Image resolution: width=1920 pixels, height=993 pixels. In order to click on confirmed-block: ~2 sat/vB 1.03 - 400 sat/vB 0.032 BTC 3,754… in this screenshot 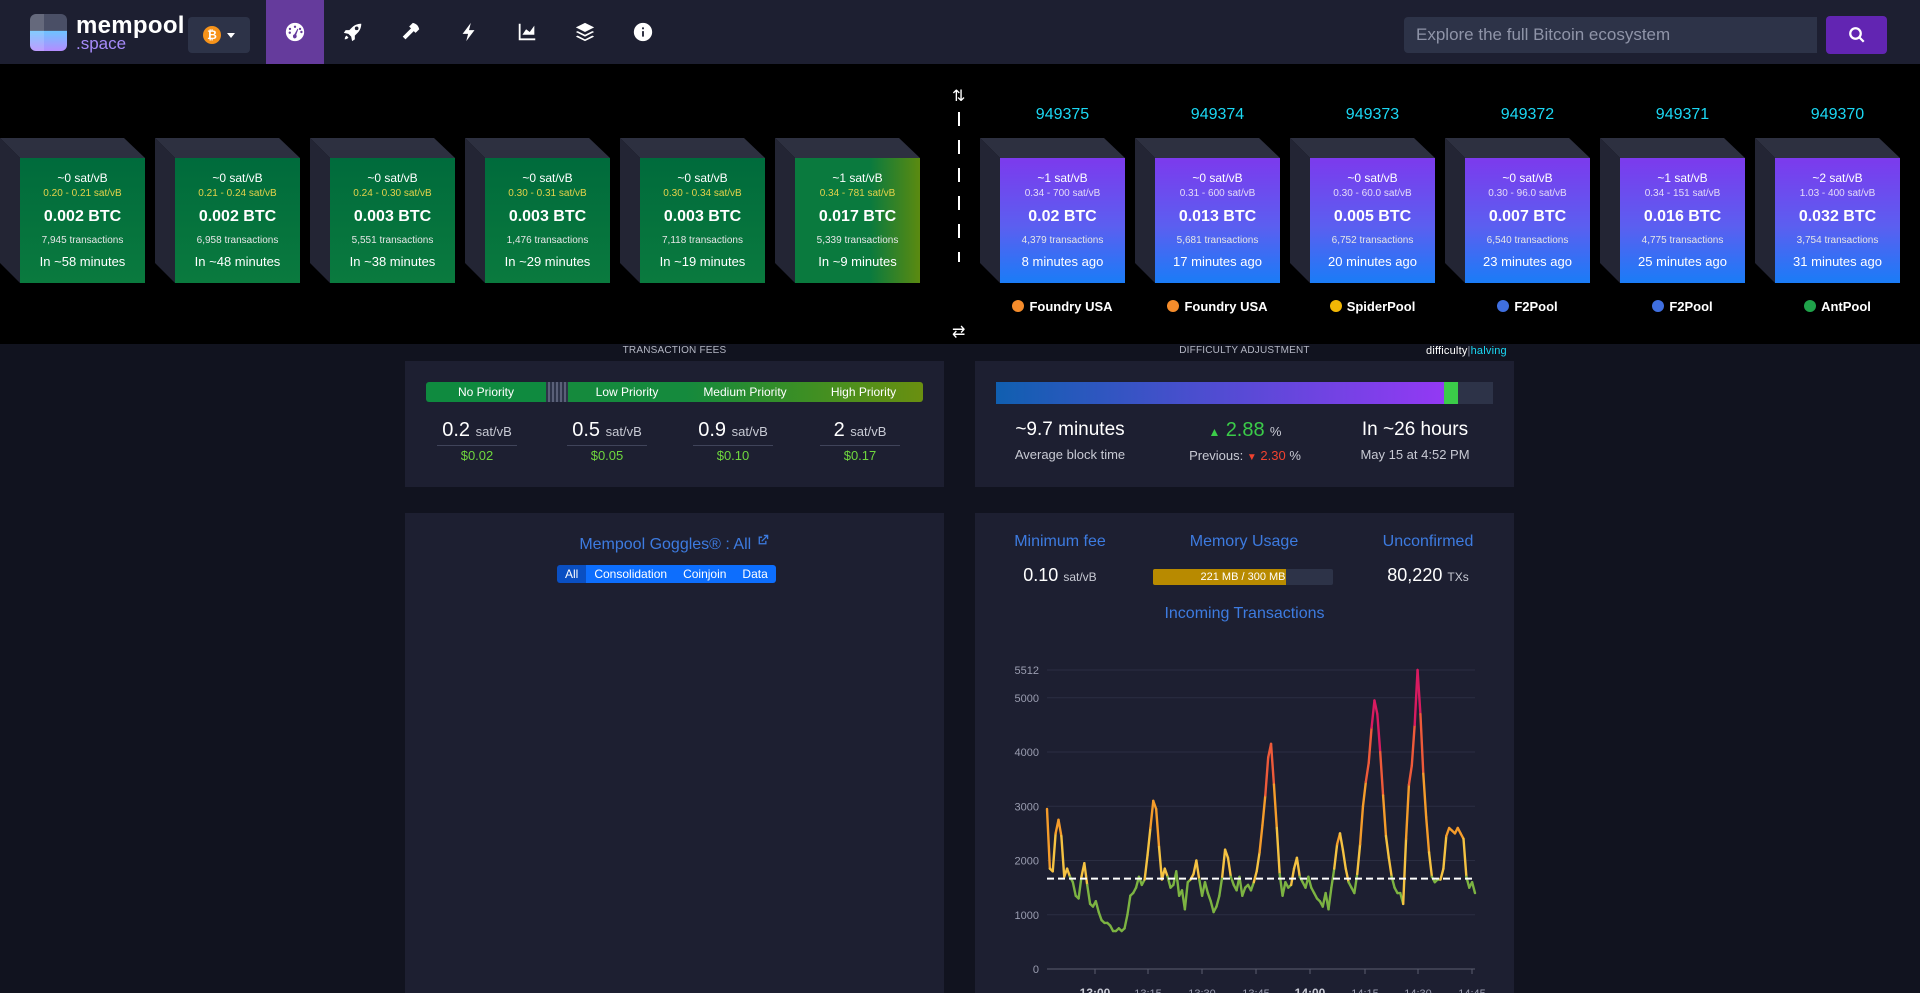, I will do `click(1827, 218)`.